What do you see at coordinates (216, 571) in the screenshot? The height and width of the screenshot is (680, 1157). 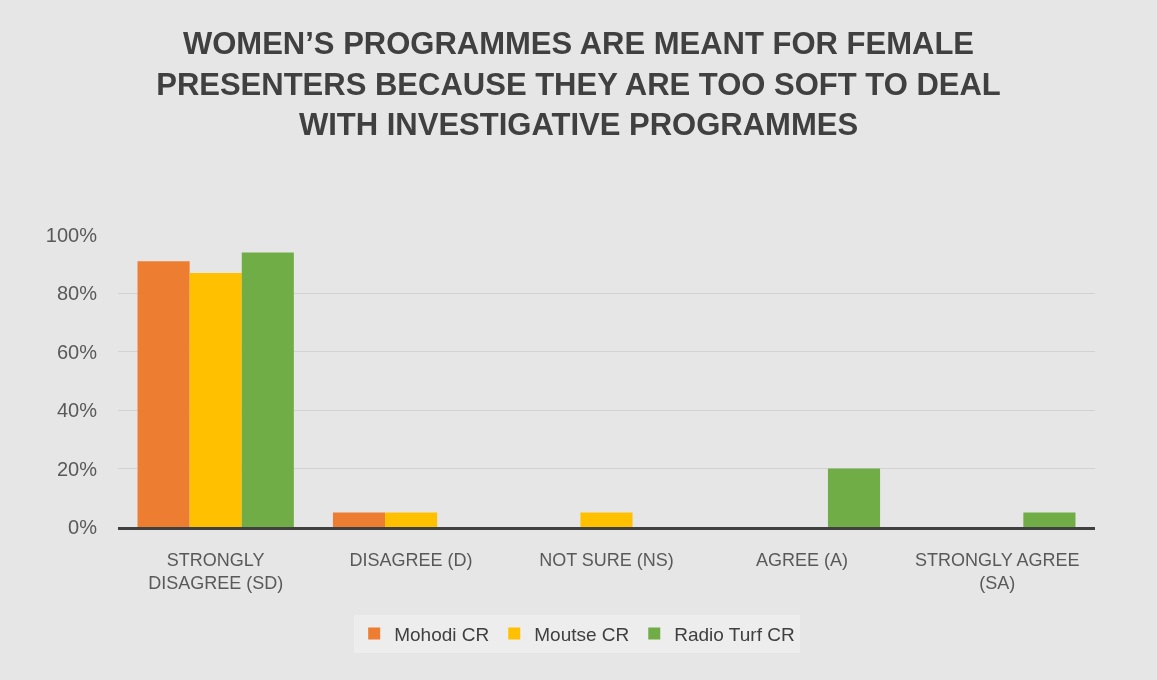 I see `x-tick-label: STRONGLY DISAGREE (SD)` at bounding box center [216, 571].